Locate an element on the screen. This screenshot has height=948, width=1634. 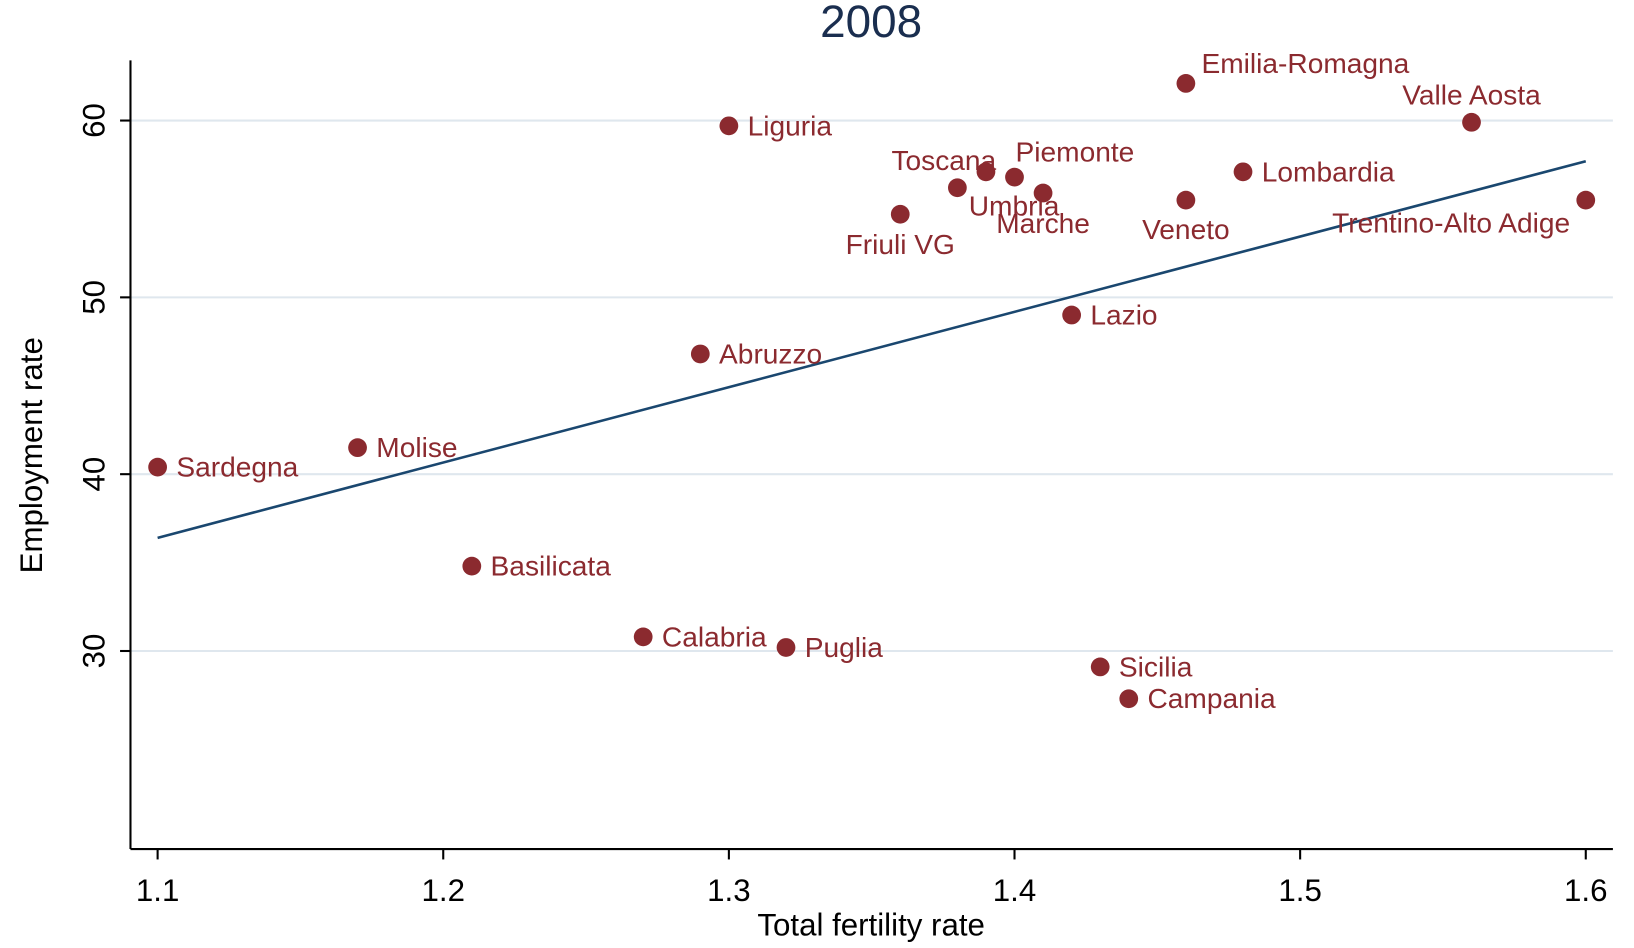
point-label: Trentino-Alto Adige is located at coordinates (1451, 223).